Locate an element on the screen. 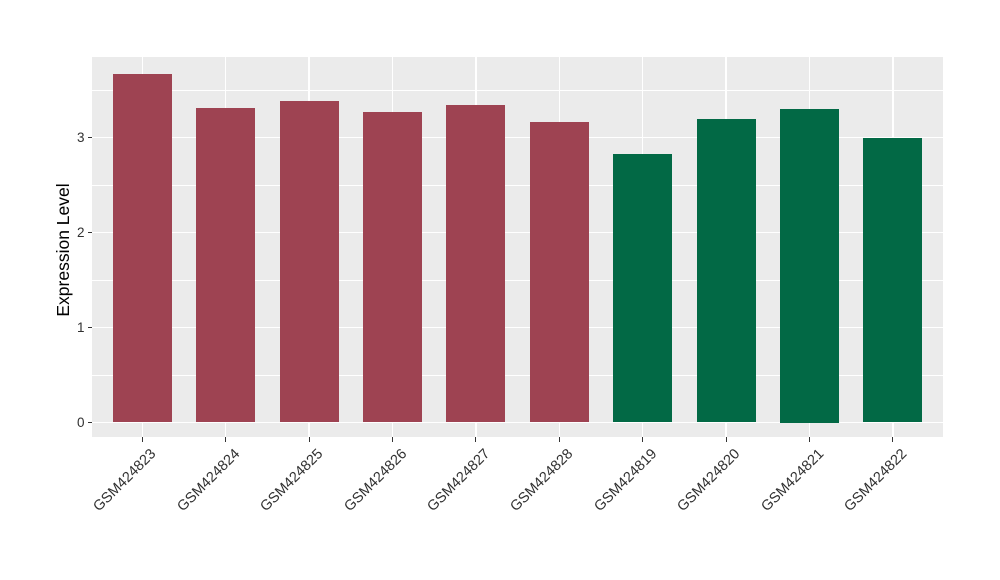  bar-GSM424819 is located at coordinates (643, 288).